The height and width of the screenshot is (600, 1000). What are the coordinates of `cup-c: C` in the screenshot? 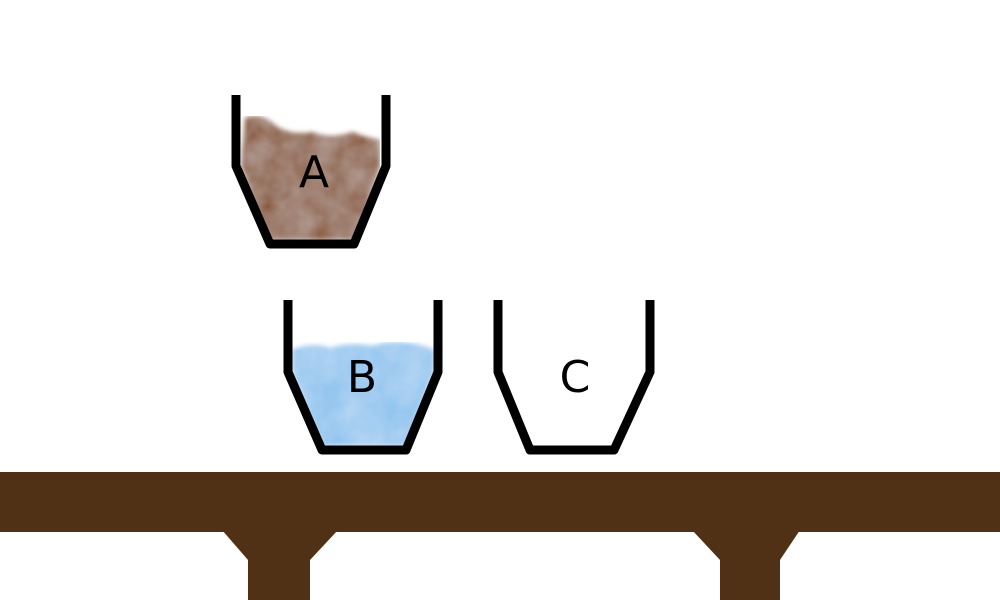 It's located at (574, 377).